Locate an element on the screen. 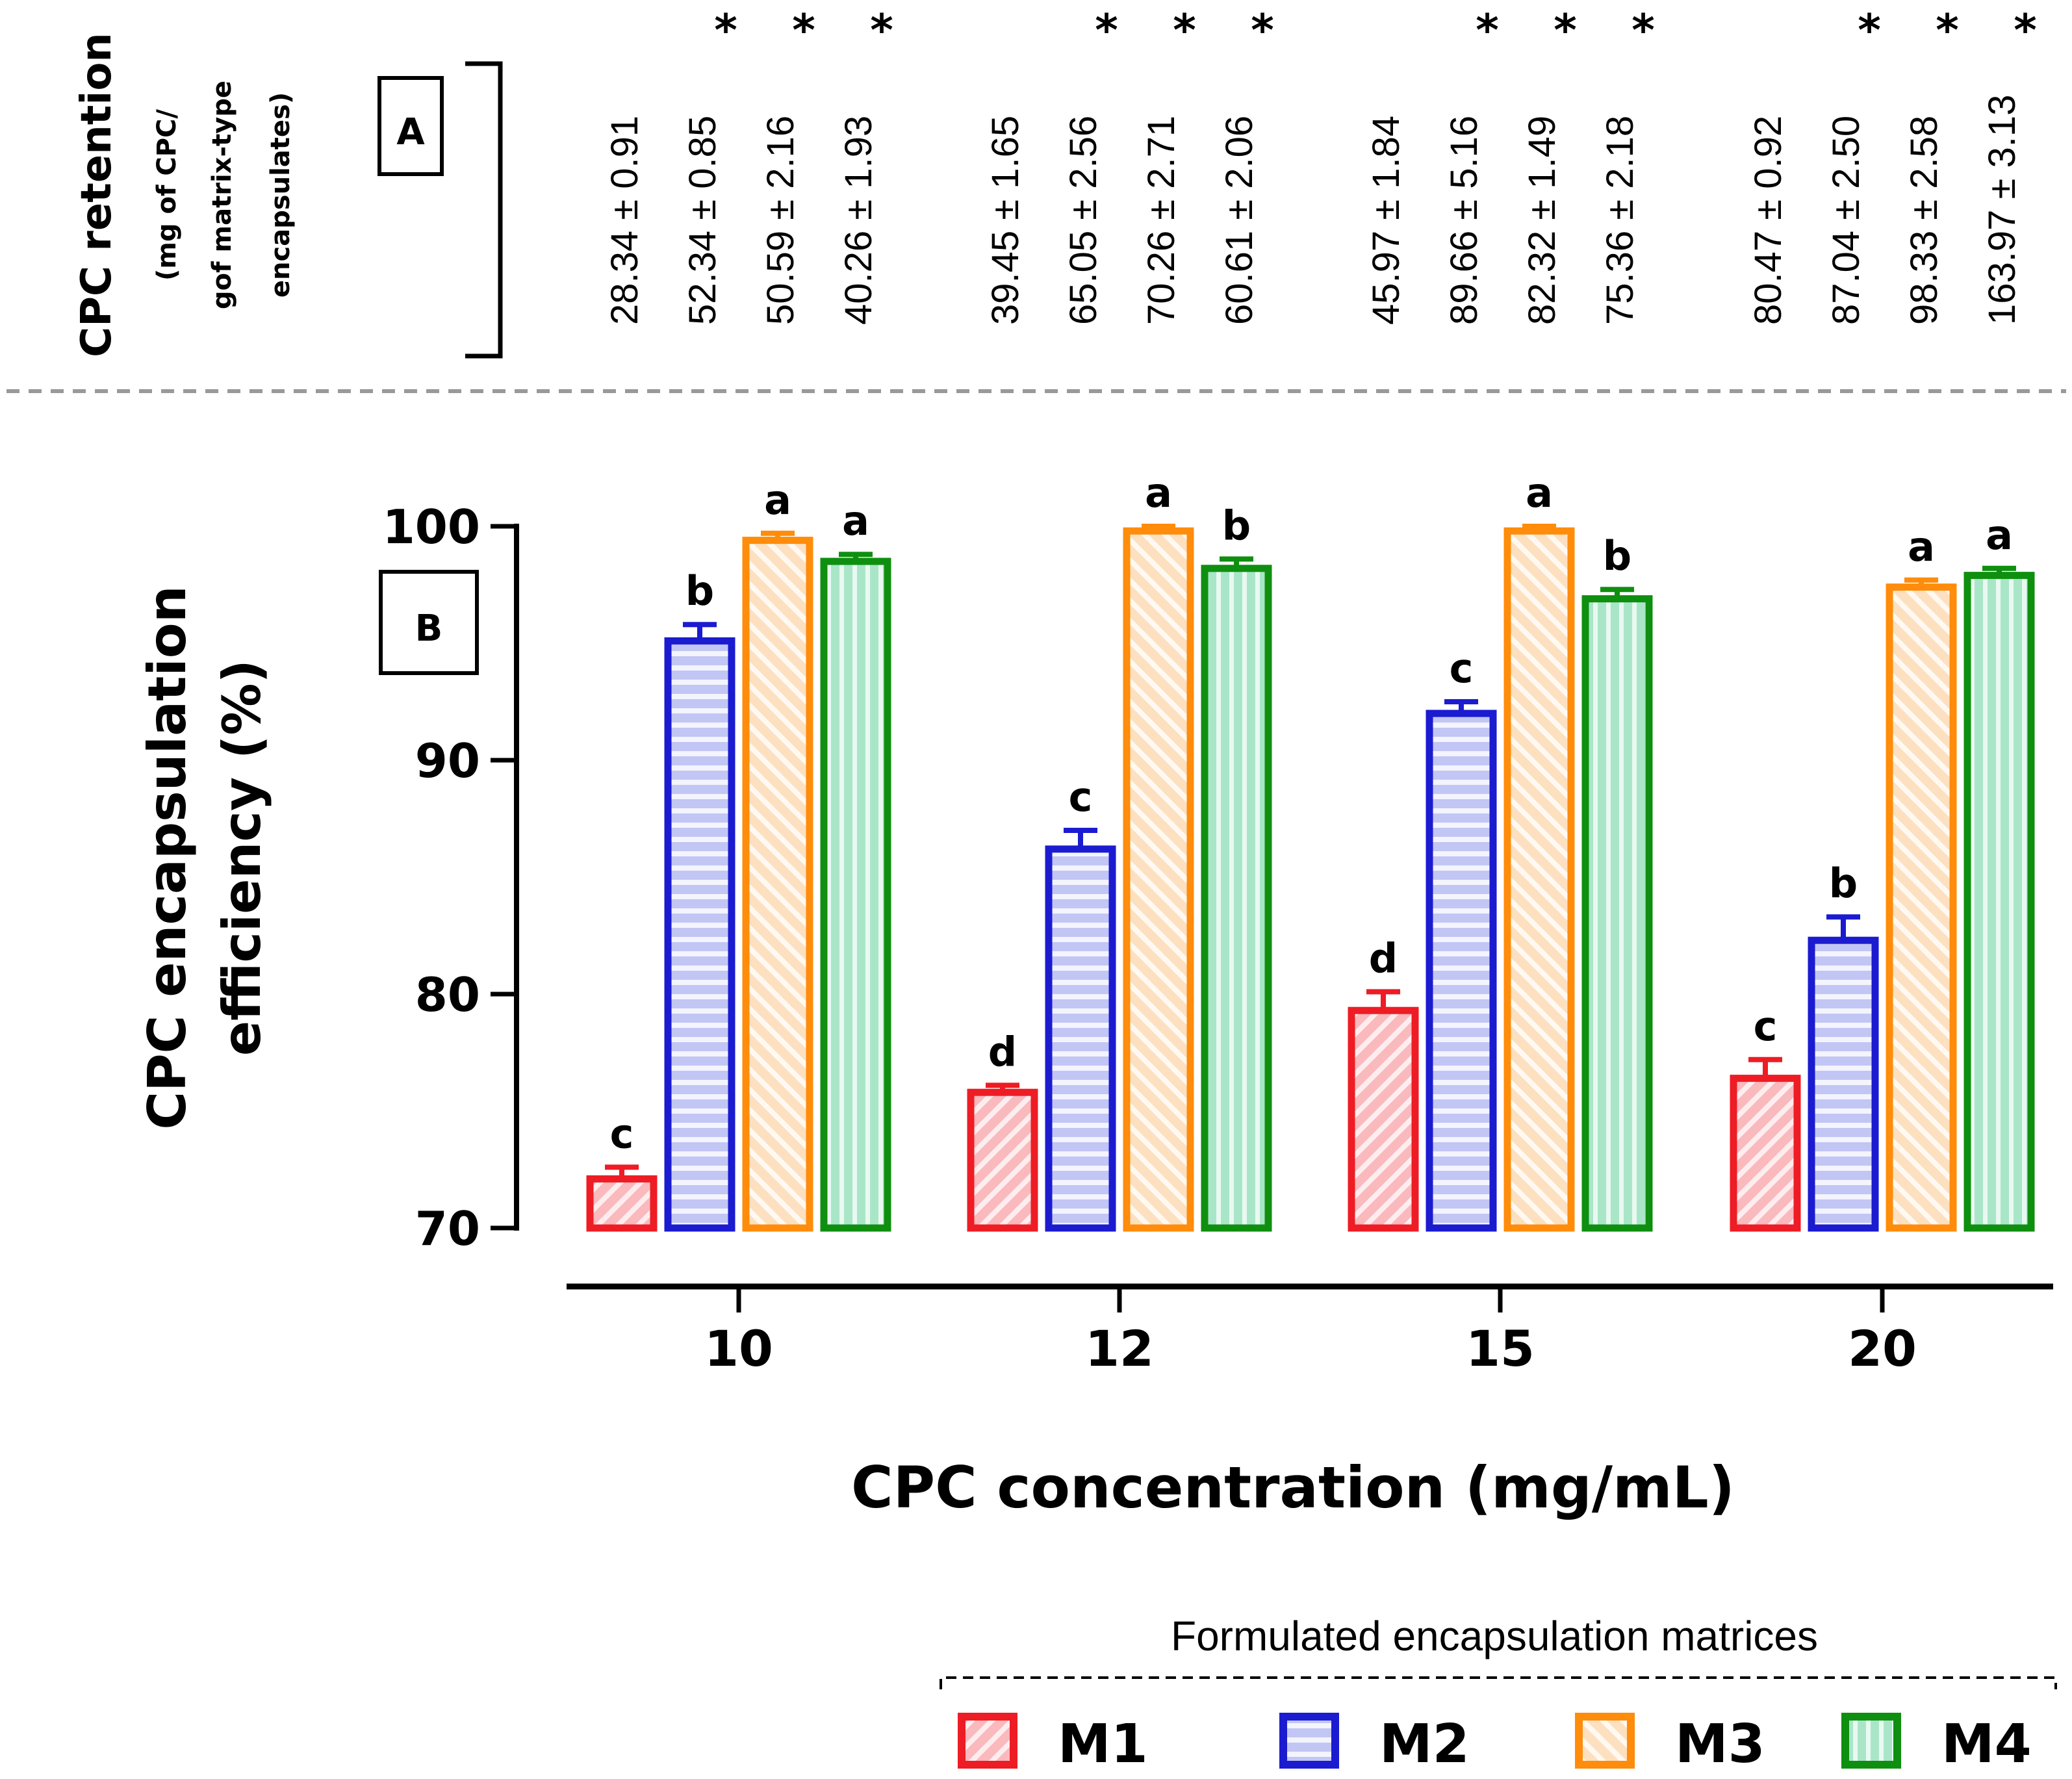 Image resolution: width=2072 pixels, height=1779 pixels. retention-value: 28.34 ± 0.91 is located at coordinates (625, 220).